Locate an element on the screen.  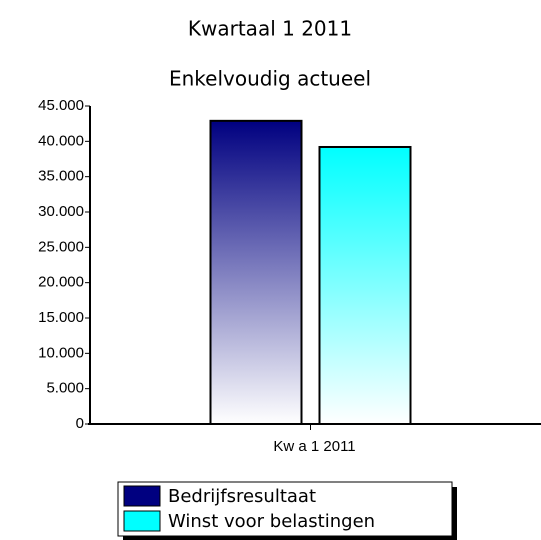
y-tick-label: 25.000 is located at coordinates (61, 246).